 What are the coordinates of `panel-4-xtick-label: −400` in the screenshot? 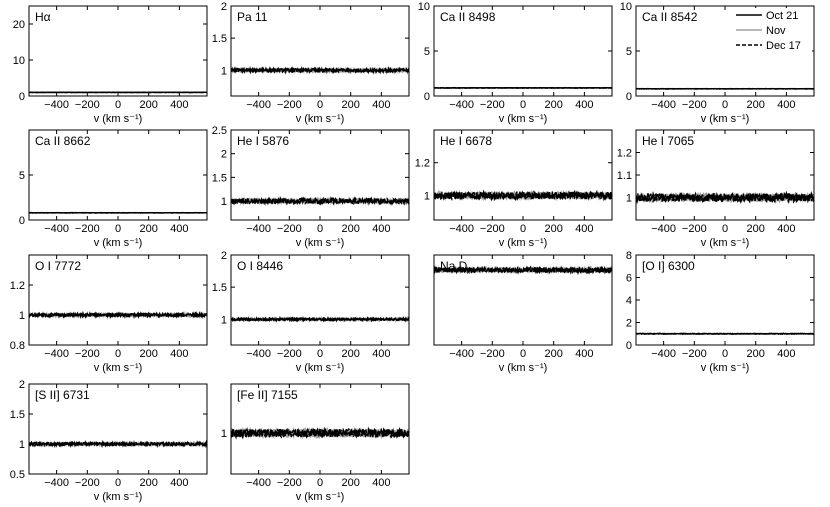 It's located at (56, 229).